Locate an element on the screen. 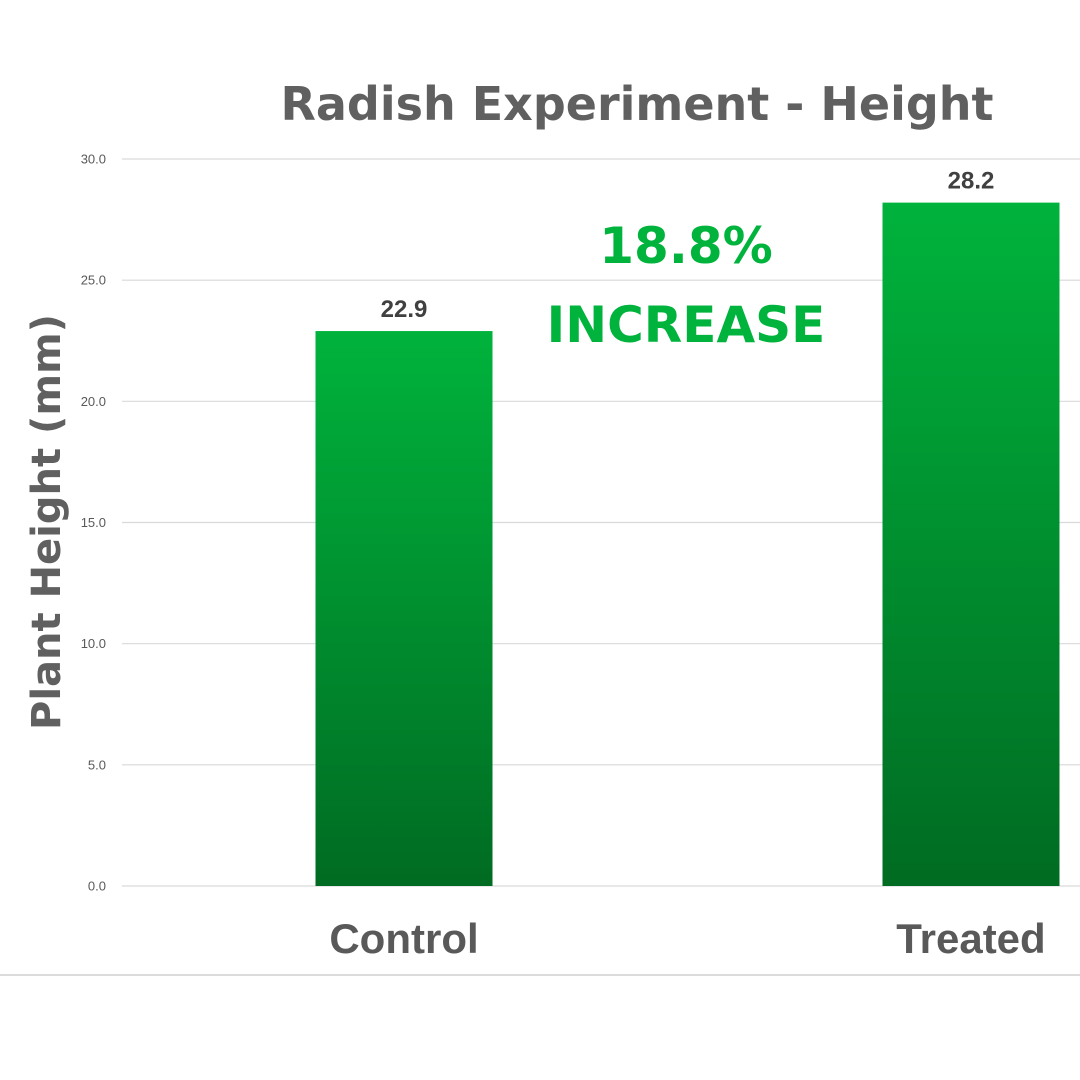 Image resolution: width=1080 pixels, height=1080 pixels. y-tick-label: 5.0 is located at coordinates (97, 764).